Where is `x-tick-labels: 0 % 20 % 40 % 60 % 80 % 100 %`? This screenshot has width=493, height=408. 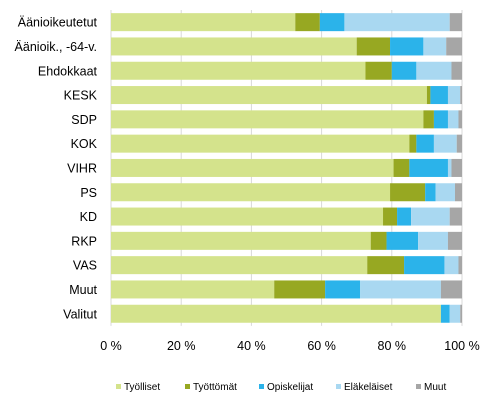 x-tick-labels: 0 % 20 % 40 % 60 % 80 % 100 % is located at coordinates (290, 346).